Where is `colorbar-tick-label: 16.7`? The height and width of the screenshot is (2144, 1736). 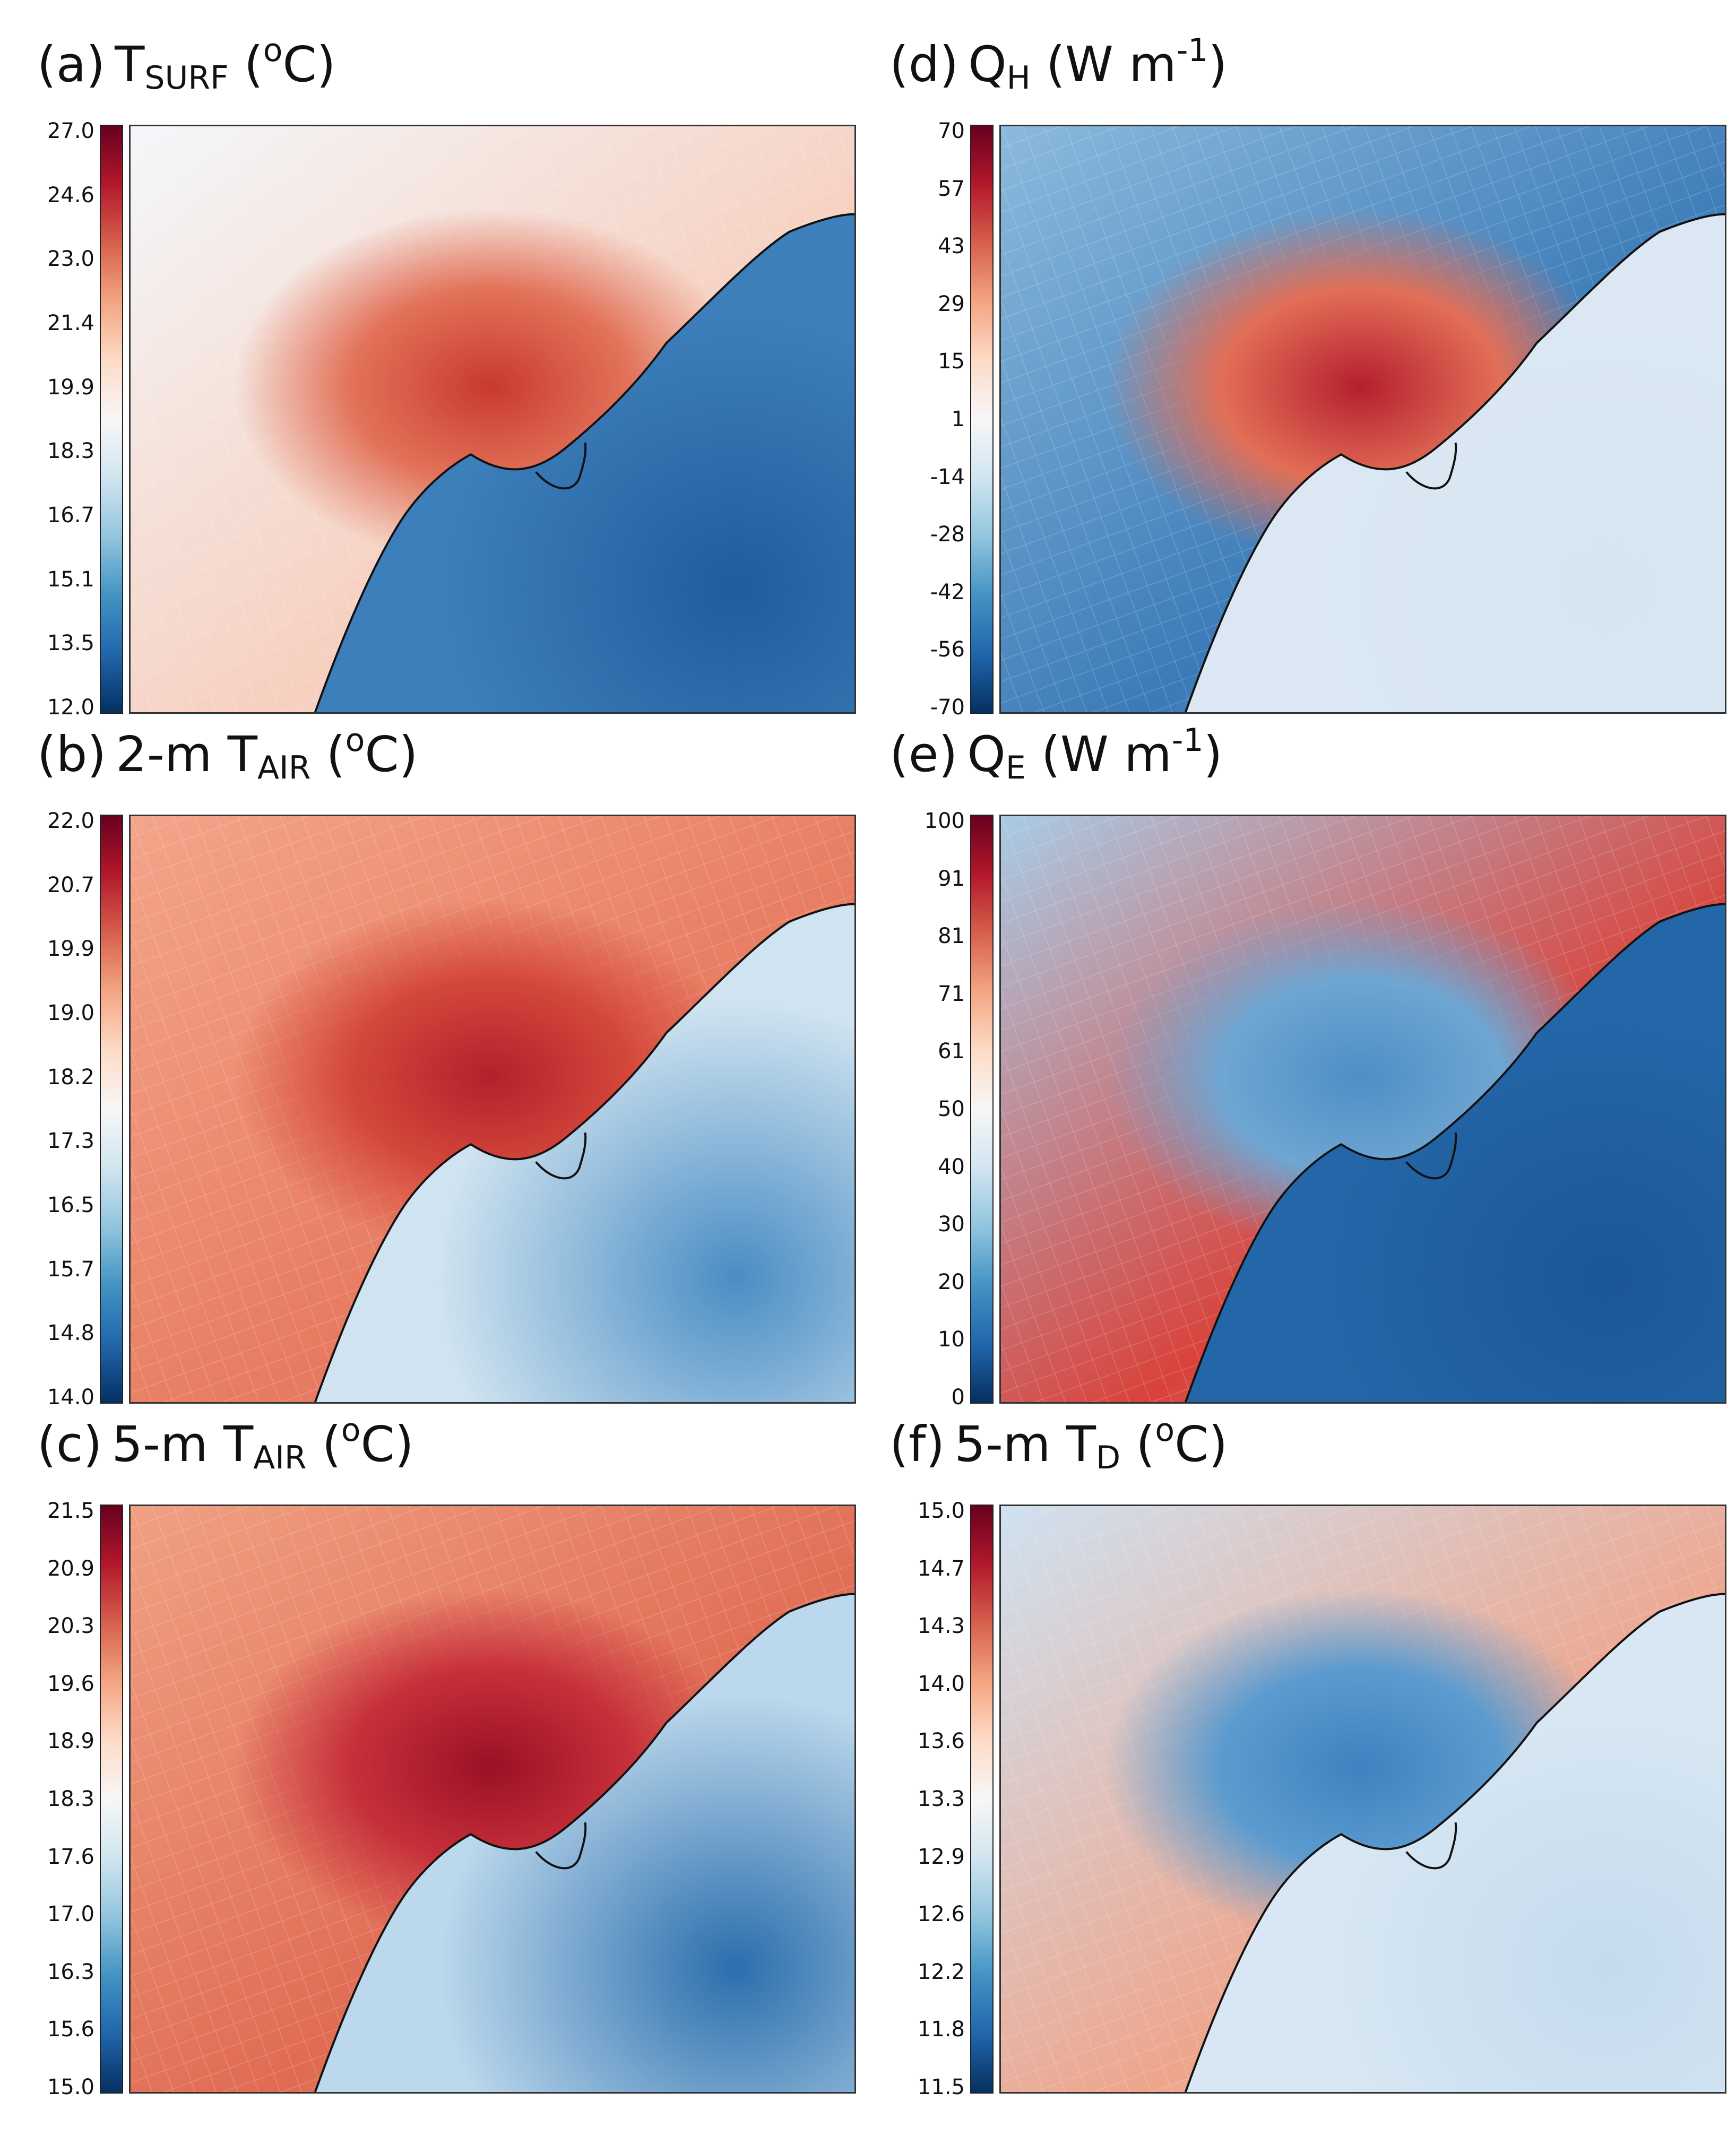 colorbar-tick-label: 16.7 is located at coordinates (70, 515).